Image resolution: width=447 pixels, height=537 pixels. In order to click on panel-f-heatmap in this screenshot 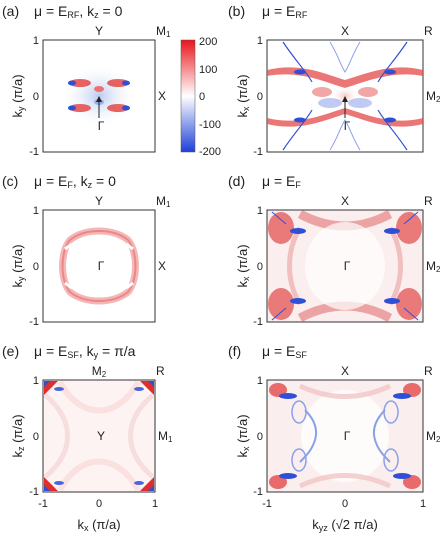, I will do `click(345, 436)`.